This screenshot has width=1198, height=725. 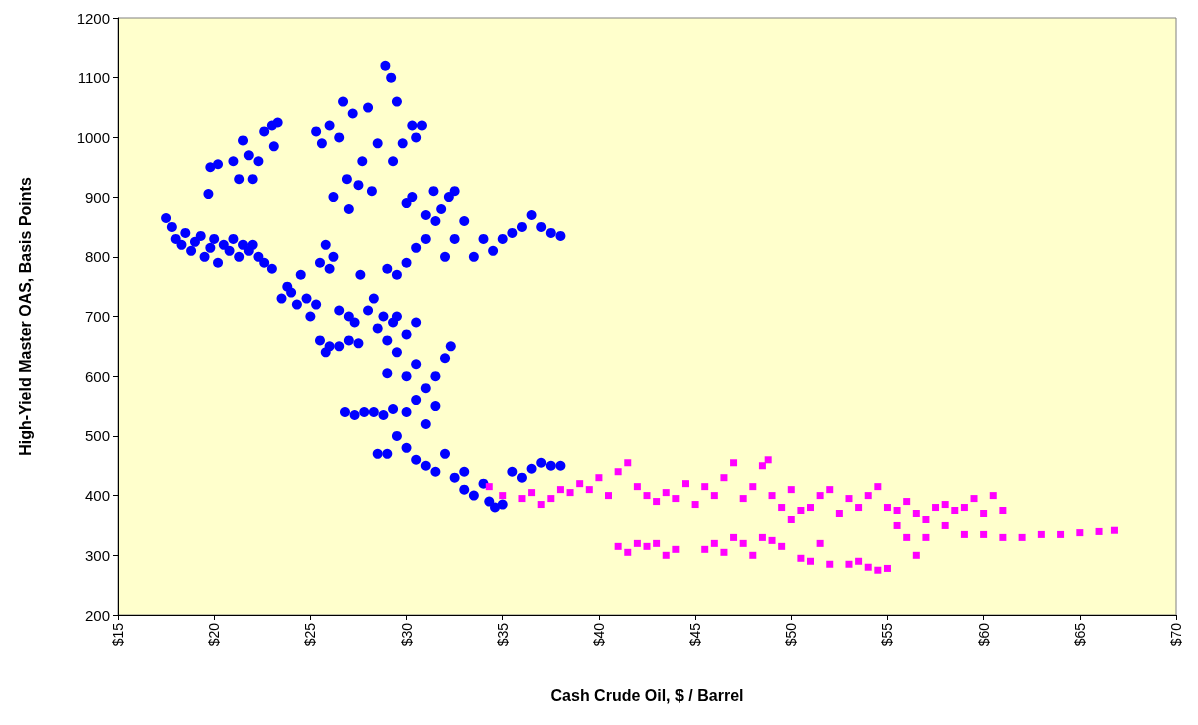 What do you see at coordinates (93, 18) in the screenshot?
I see `y-tick-label: 1200` at bounding box center [93, 18].